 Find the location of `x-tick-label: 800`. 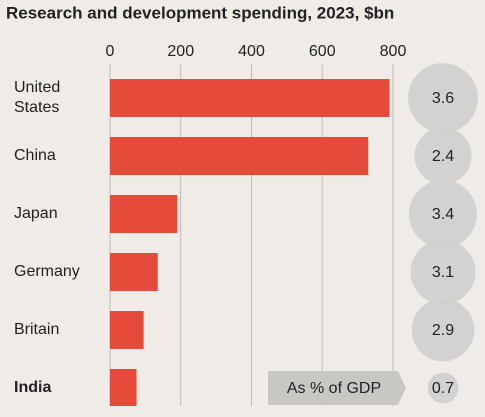

x-tick-label: 800 is located at coordinates (393, 51).